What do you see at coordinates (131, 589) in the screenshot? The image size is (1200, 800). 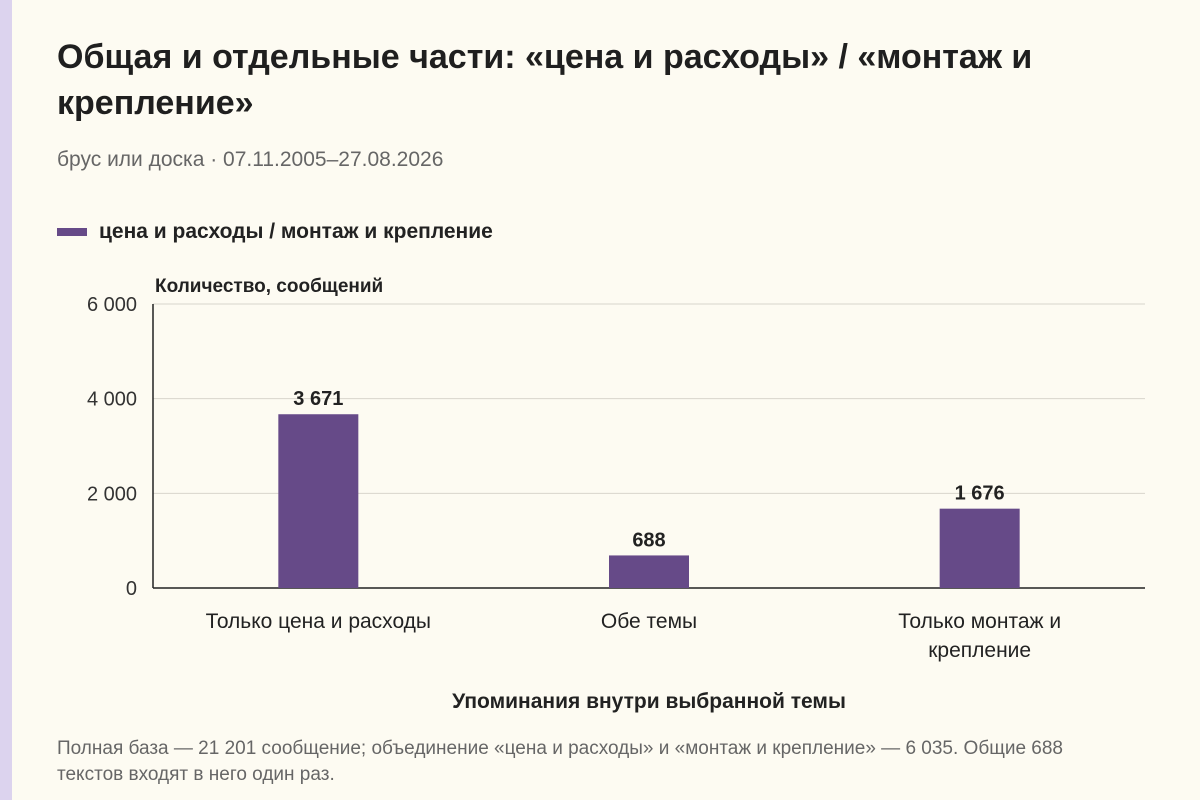 I see `y-tick-label: 0` at bounding box center [131, 589].